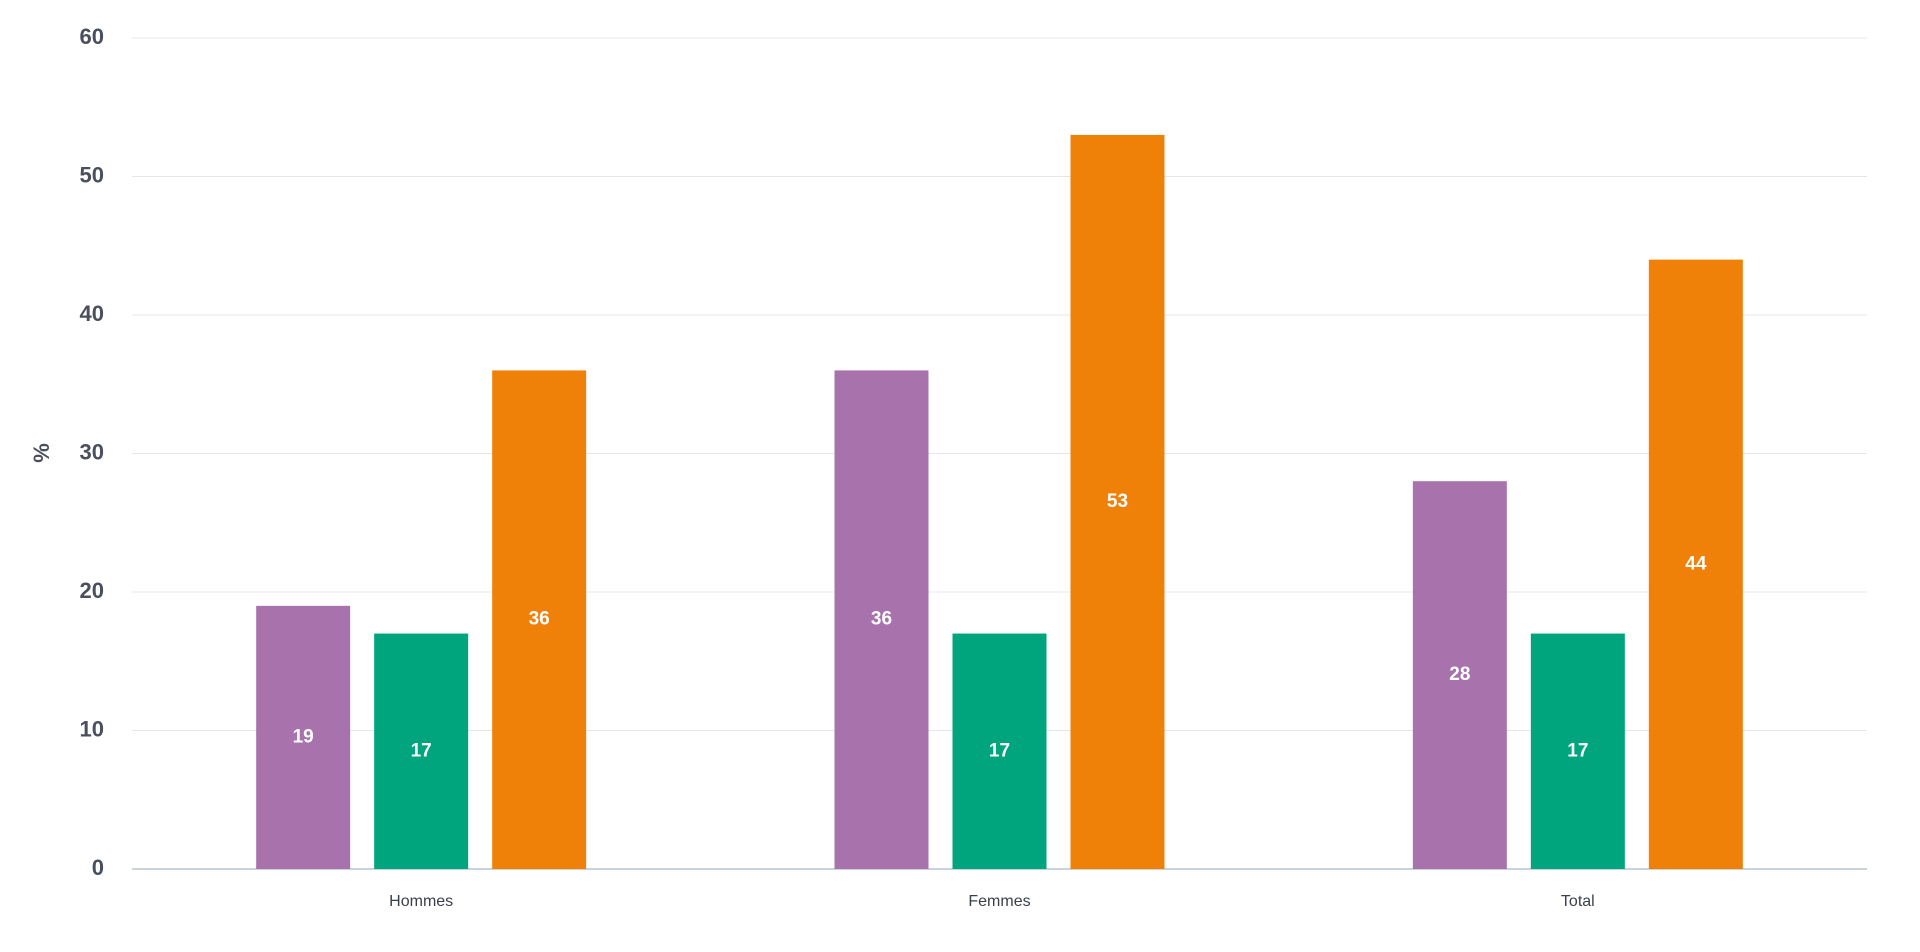 This screenshot has height=952, width=1920. What do you see at coordinates (999, 901) in the screenshot?
I see `x-tick-label: Femmes` at bounding box center [999, 901].